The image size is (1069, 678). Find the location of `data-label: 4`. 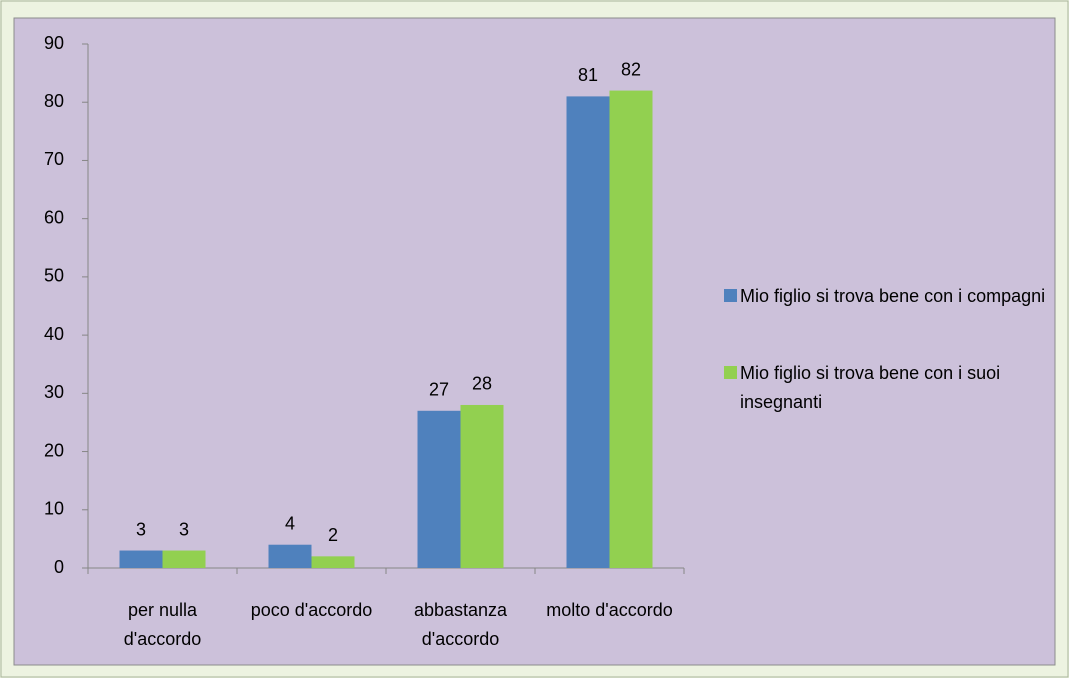

data-label: 4 is located at coordinates (290, 523).